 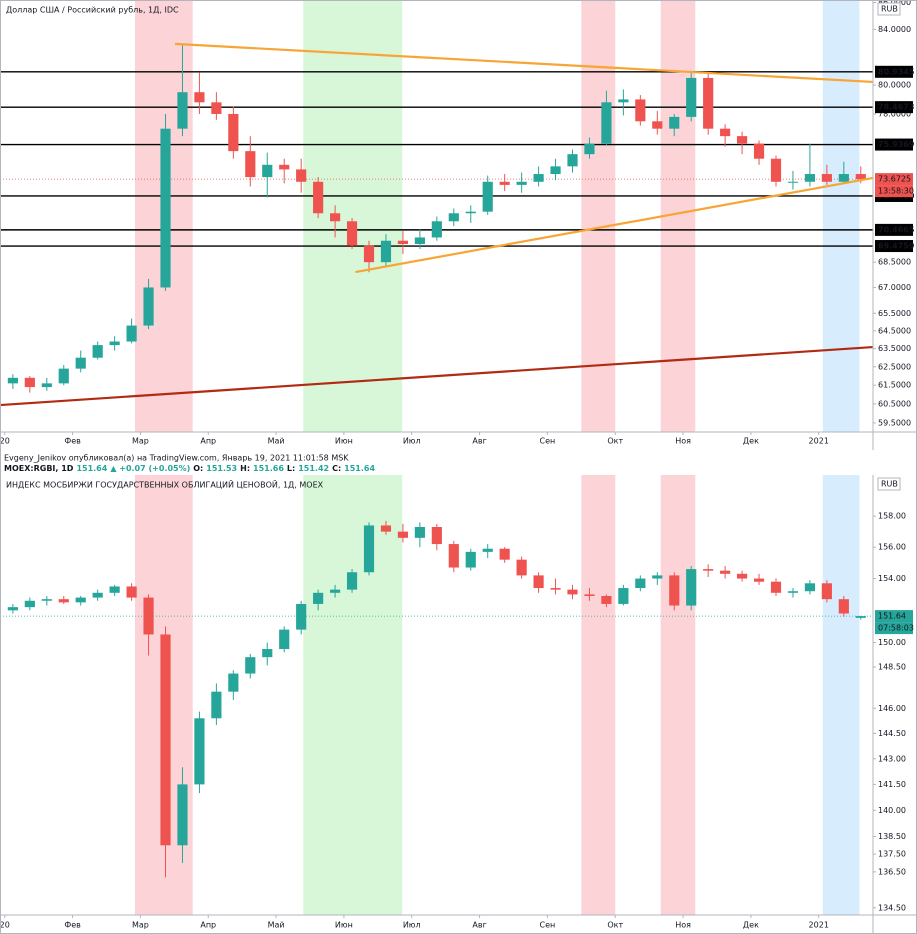 What do you see at coordinates (140, 925) in the screenshot?
I see `x-tick-label: Мар` at bounding box center [140, 925].